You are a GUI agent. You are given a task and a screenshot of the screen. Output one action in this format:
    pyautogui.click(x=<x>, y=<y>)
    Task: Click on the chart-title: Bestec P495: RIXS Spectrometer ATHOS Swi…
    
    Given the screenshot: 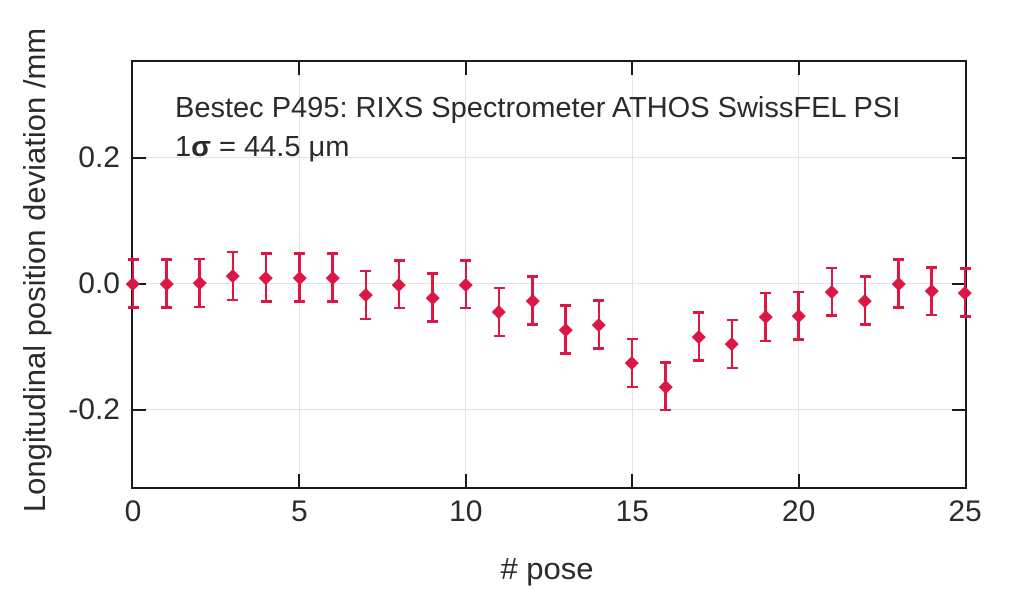 What is the action you would take?
    pyautogui.click(x=538, y=108)
    